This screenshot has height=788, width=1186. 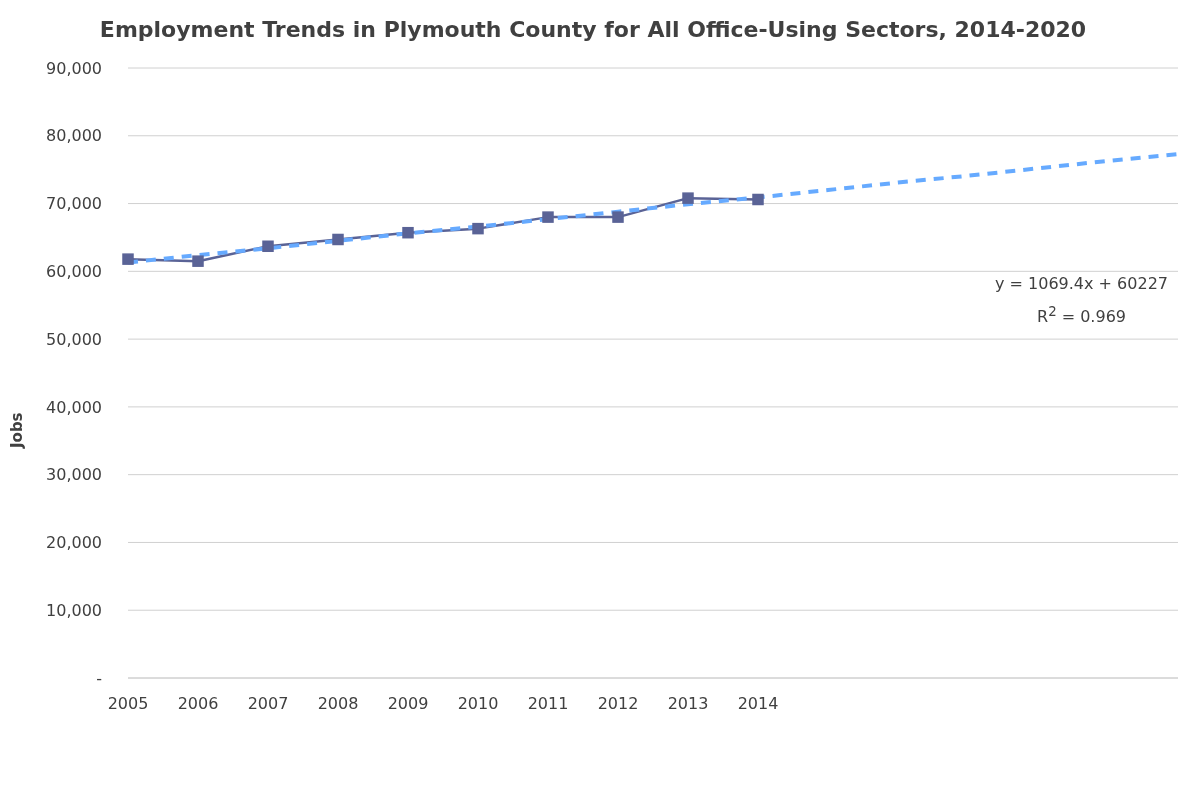 What do you see at coordinates (17, 430) in the screenshot?
I see `y-axis-title: Jobs` at bounding box center [17, 430].